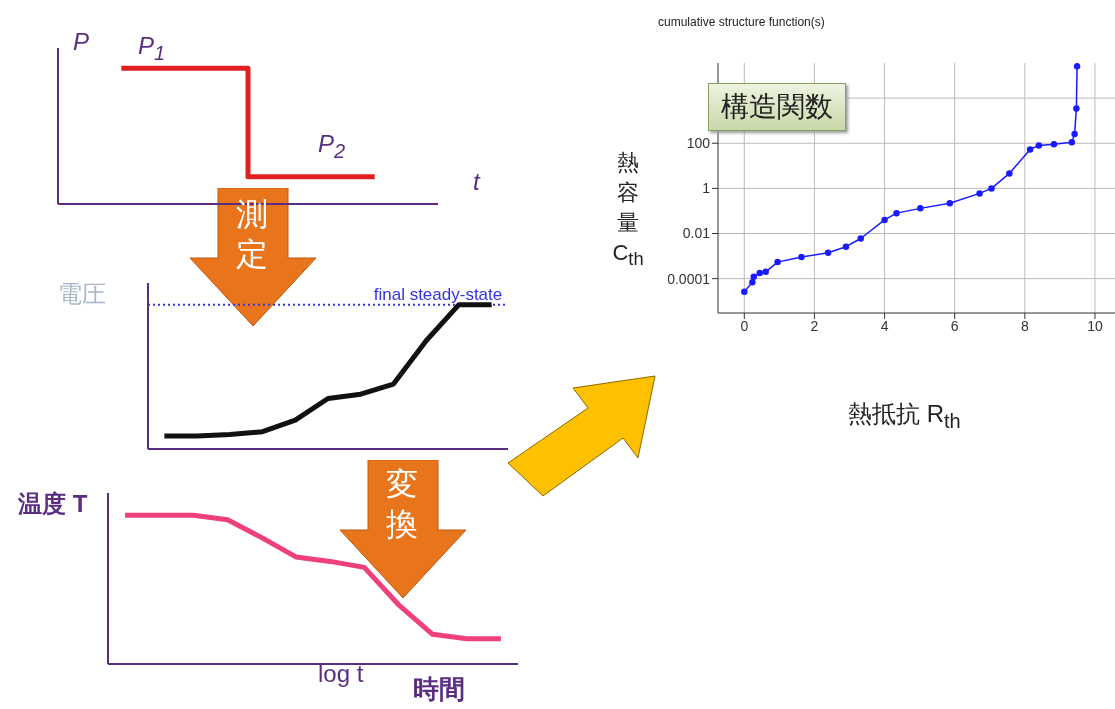 The image size is (1115, 709). I want to click on y-tick-label: 1, so click(706, 188).